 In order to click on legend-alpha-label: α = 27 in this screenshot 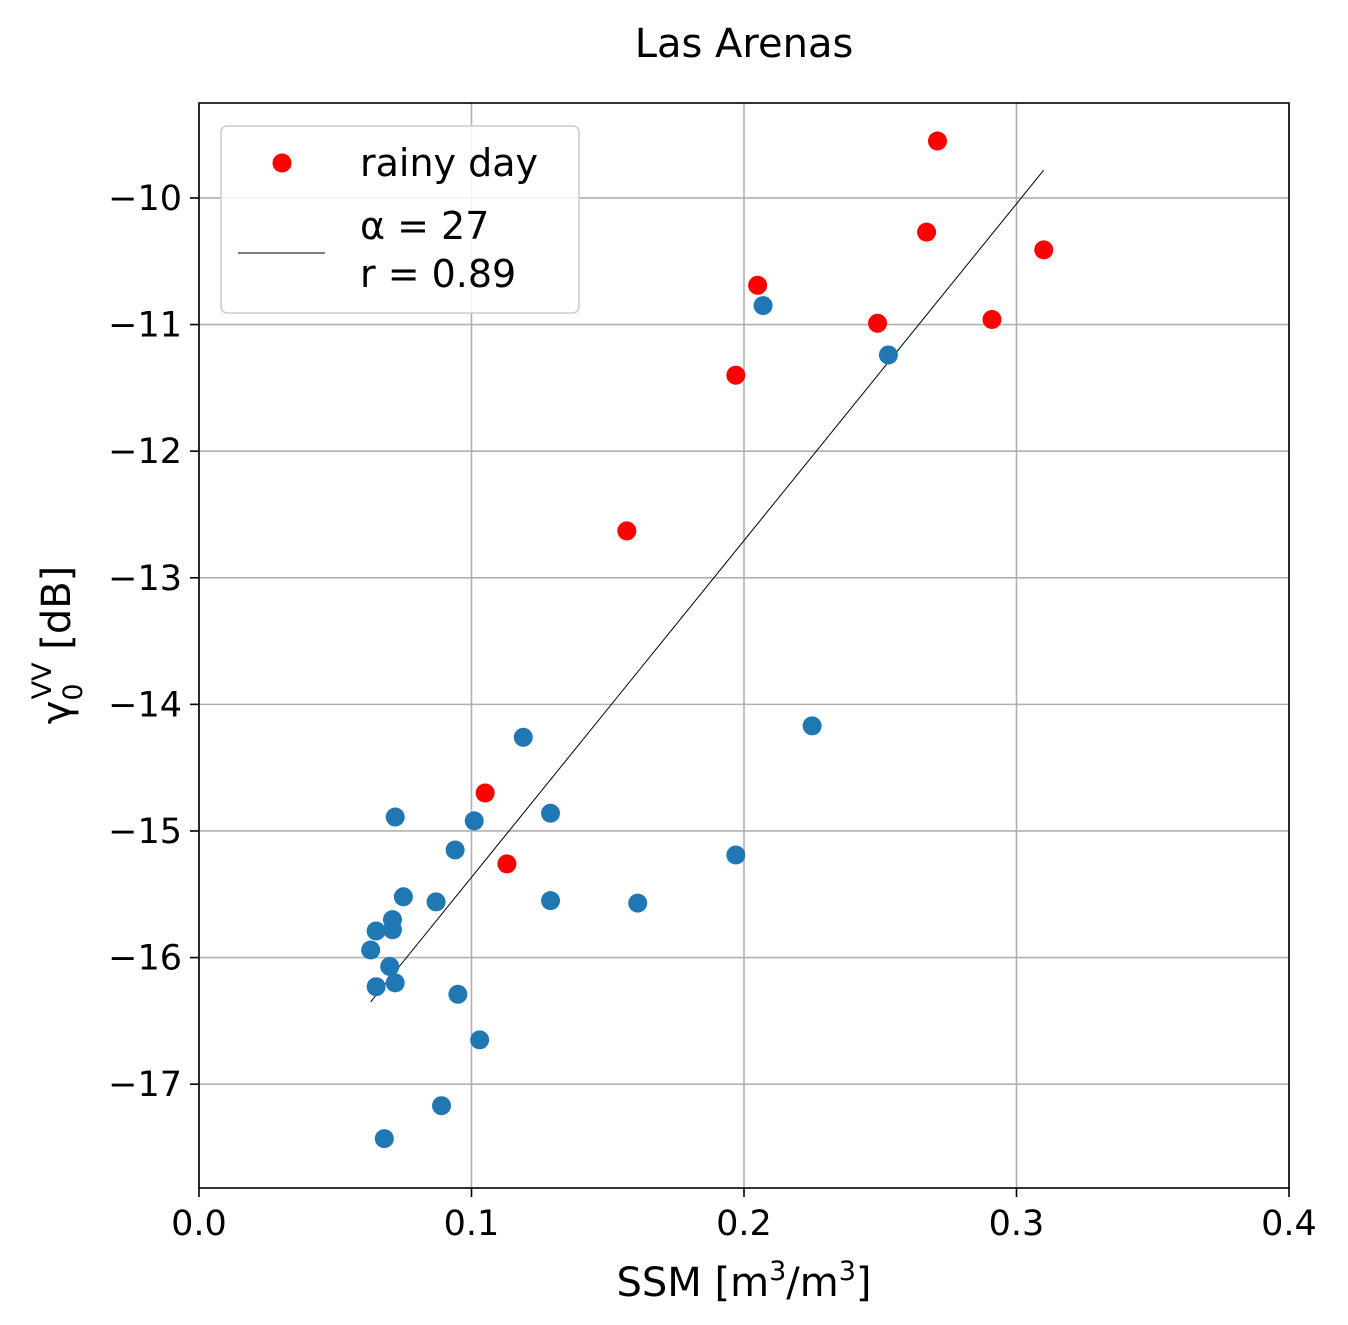, I will do `click(424, 226)`.